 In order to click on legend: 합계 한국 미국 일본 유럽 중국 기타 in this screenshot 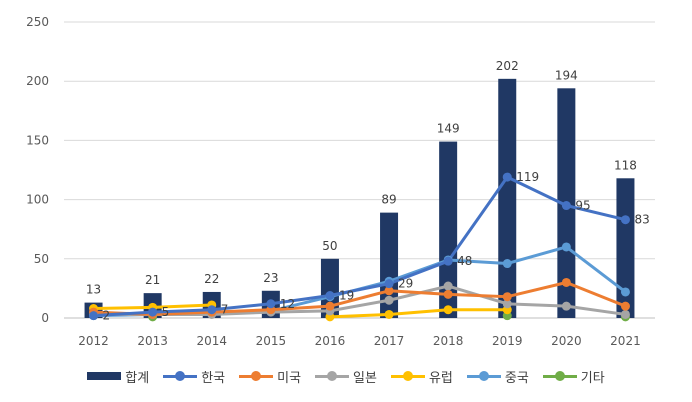, I will do `click(346, 376)`.